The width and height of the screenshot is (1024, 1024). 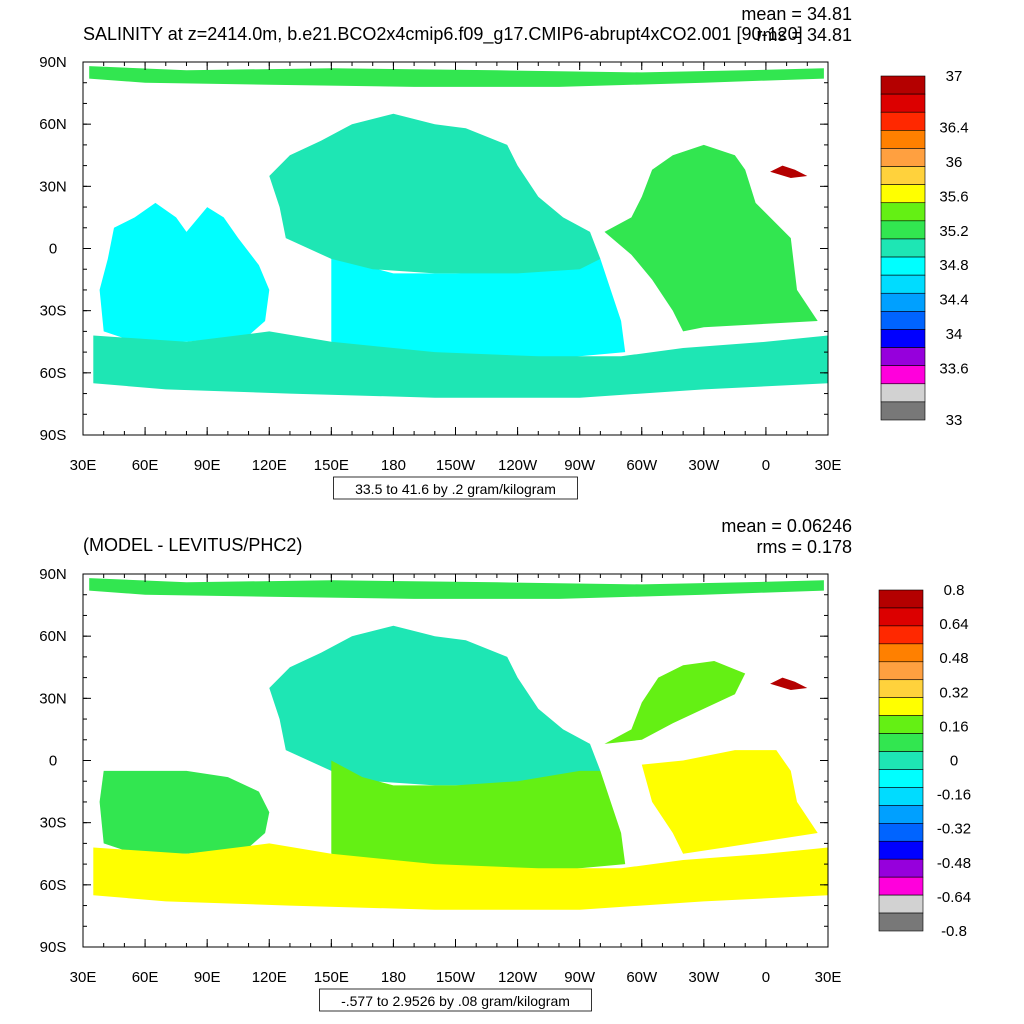 What do you see at coordinates (953, 128) in the screenshot?
I see `colorbar-label: 36.4` at bounding box center [953, 128].